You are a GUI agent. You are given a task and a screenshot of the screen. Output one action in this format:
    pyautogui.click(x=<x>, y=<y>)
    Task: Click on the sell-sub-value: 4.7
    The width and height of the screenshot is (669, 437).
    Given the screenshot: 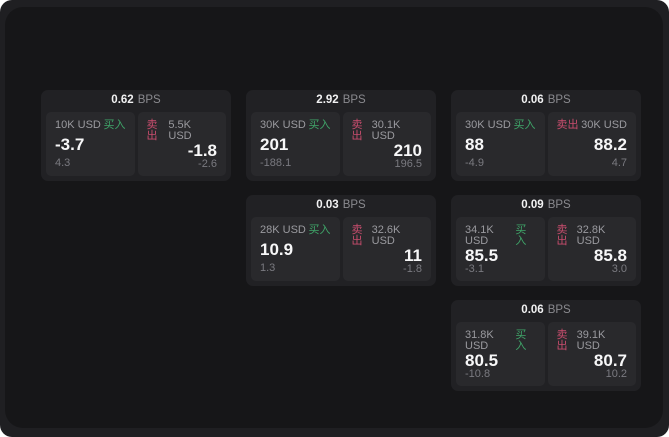 What is the action you would take?
    pyautogui.click(x=619, y=163)
    